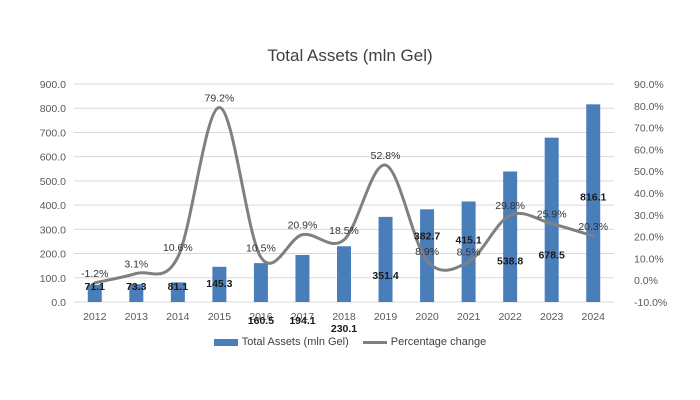  Describe the element at coordinates (649, 172) in the screenshot. I see `y-right-tick-label: 50.0%` at that location.